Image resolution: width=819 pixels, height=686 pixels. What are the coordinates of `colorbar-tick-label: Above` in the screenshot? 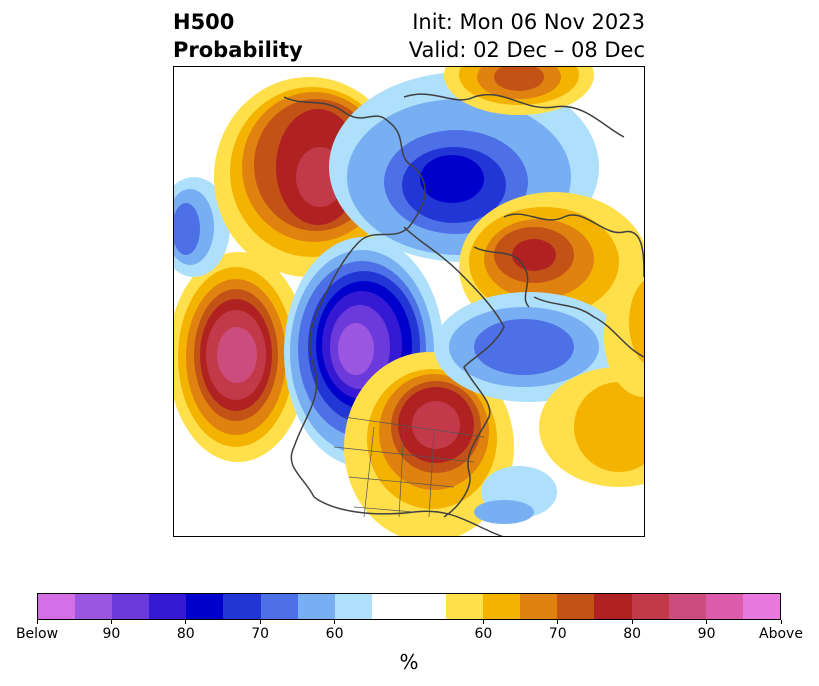 It's located at (781, 634).